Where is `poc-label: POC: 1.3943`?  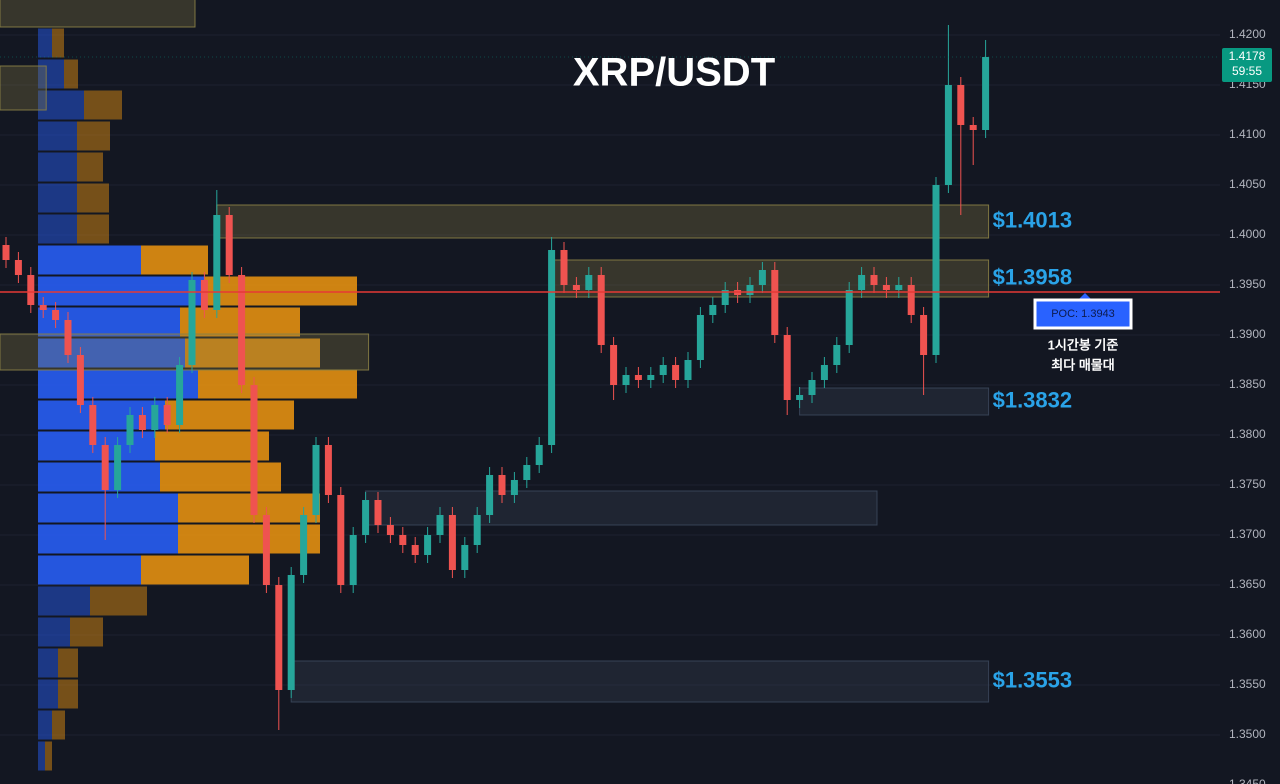
poc-label: POC: 1.3943 is located at coordinates (1083, 314).